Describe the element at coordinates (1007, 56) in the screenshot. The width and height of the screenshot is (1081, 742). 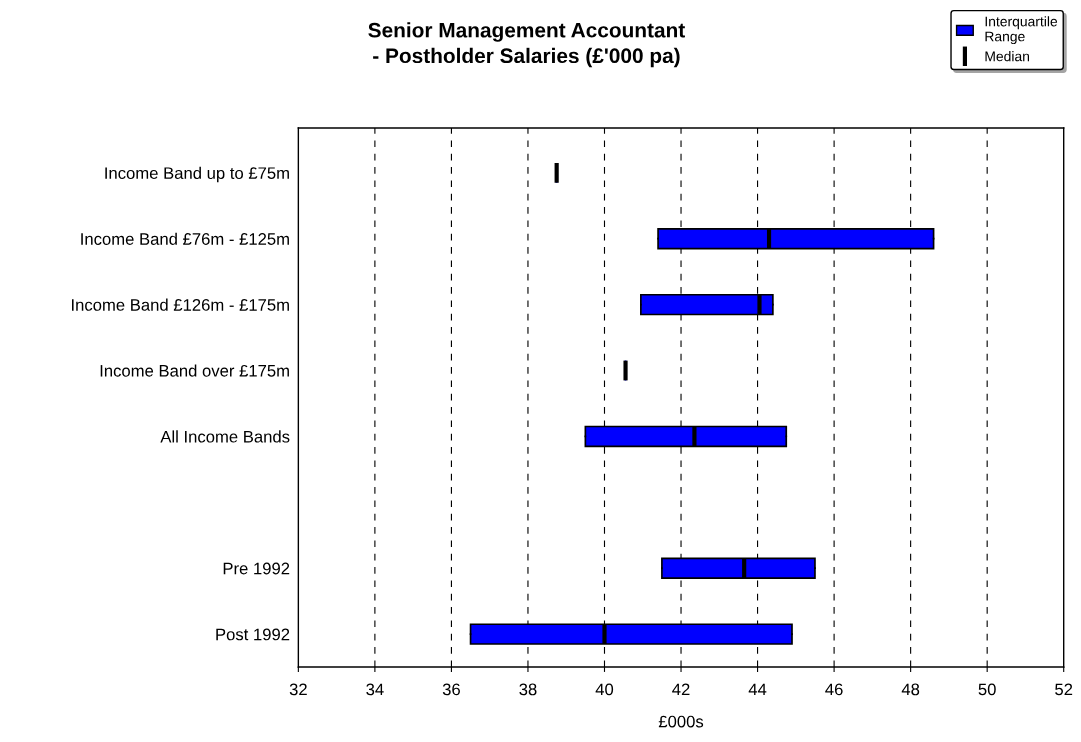
I see `text: Median` at that location.